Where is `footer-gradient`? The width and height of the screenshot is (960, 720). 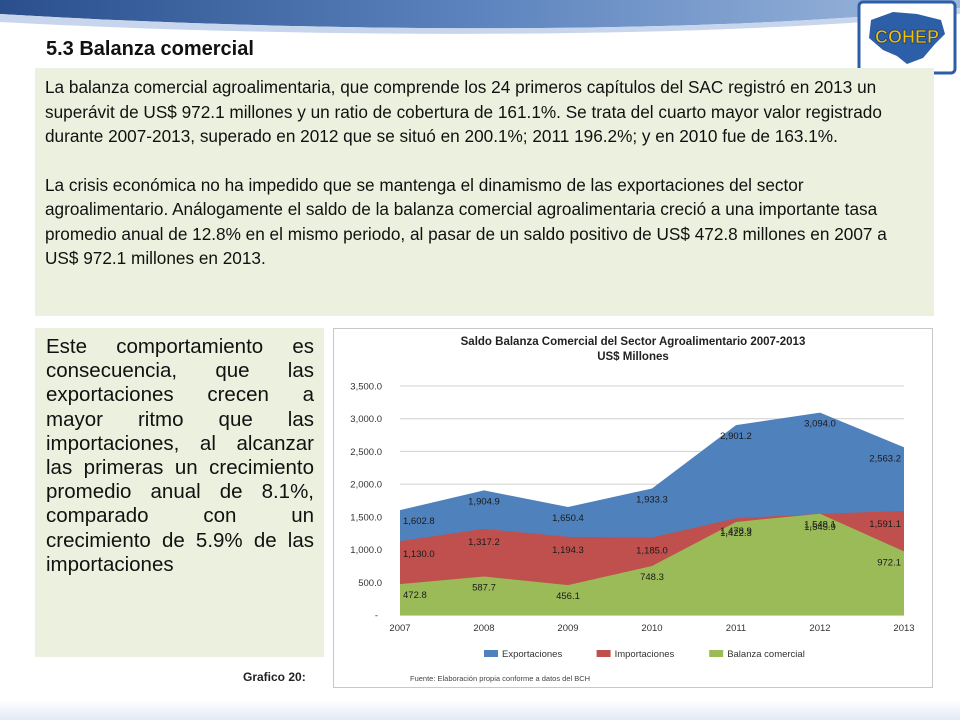
footer-gradient is located at coordinates (480, 710).